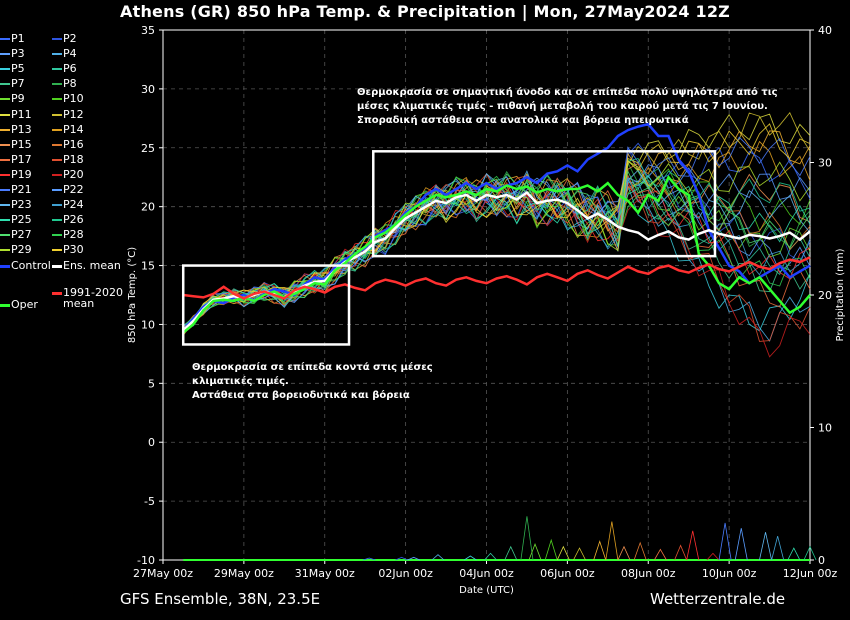  Describe the element at coordinates (220, 599) in the screenshot. I see `model-caption: GFS Ensemble, 38N, 23.5E` at that location.